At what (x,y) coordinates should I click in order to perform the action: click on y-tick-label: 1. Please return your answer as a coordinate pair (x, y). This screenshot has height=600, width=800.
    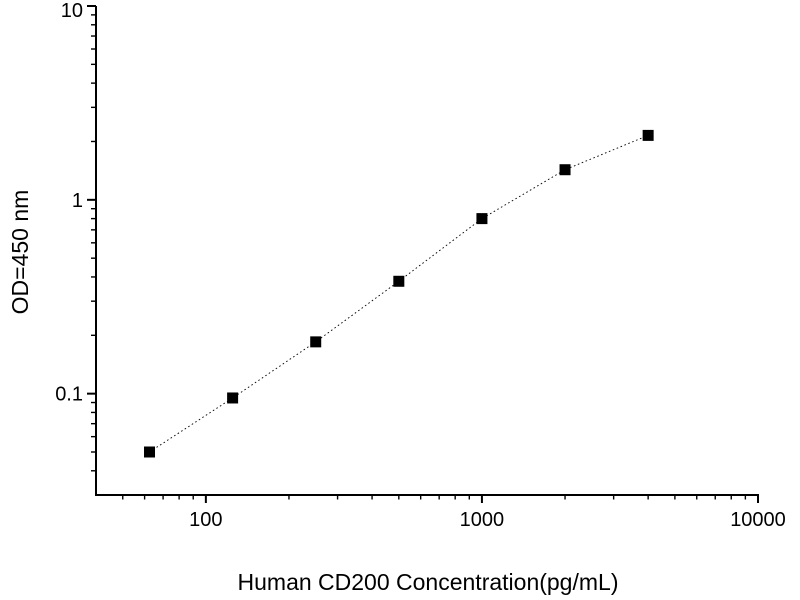
    Looking at the image, I should click on (77, 201).